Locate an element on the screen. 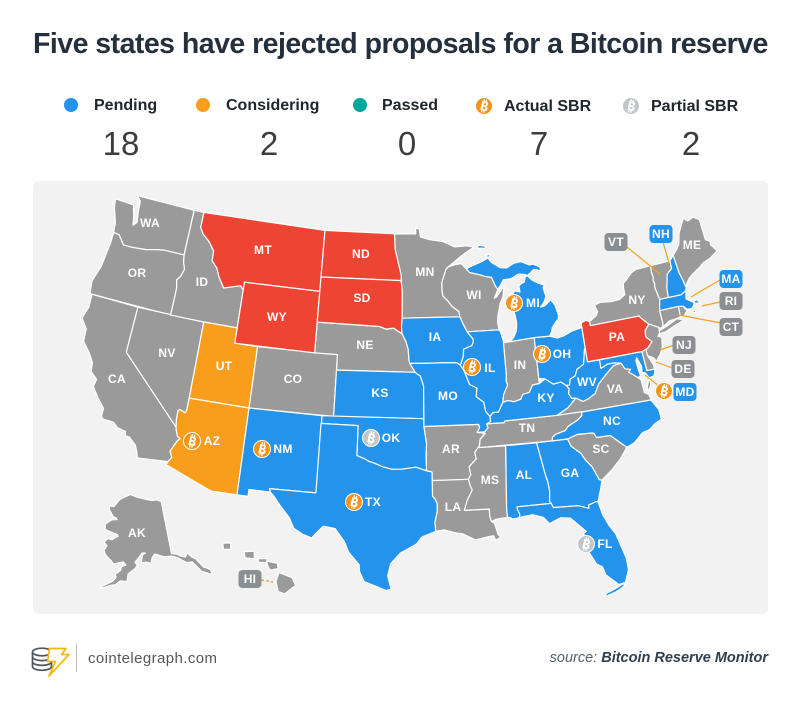 This screenshot has width=800, height=702. svg-text: IN is located at coordinates (520, 365).